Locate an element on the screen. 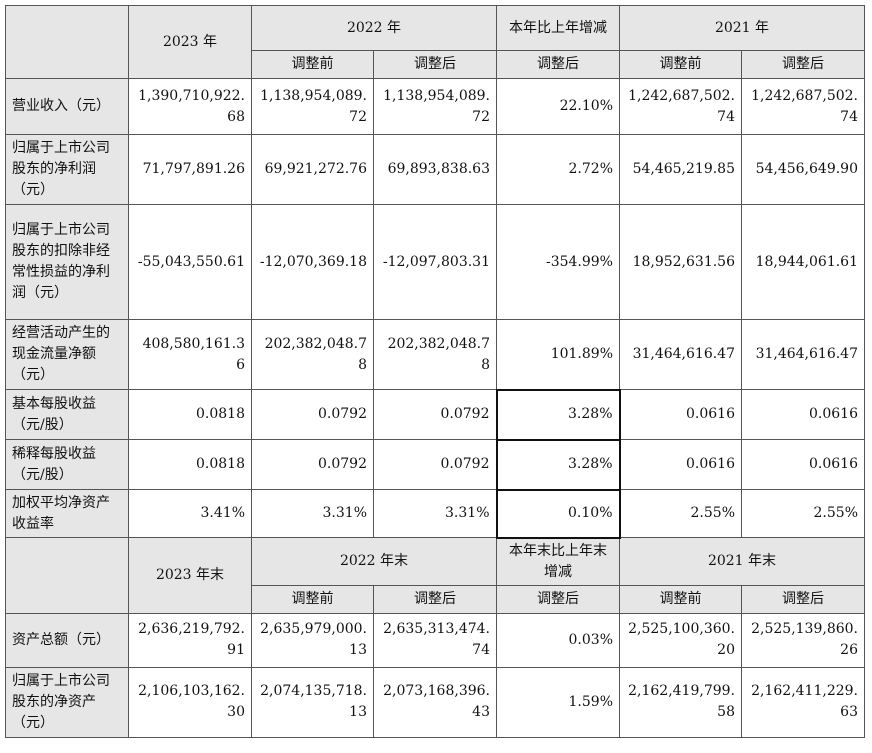 The image size is (872, 753). value-2021-after: 18,944,061.61 is located at coordinates (803, 262).